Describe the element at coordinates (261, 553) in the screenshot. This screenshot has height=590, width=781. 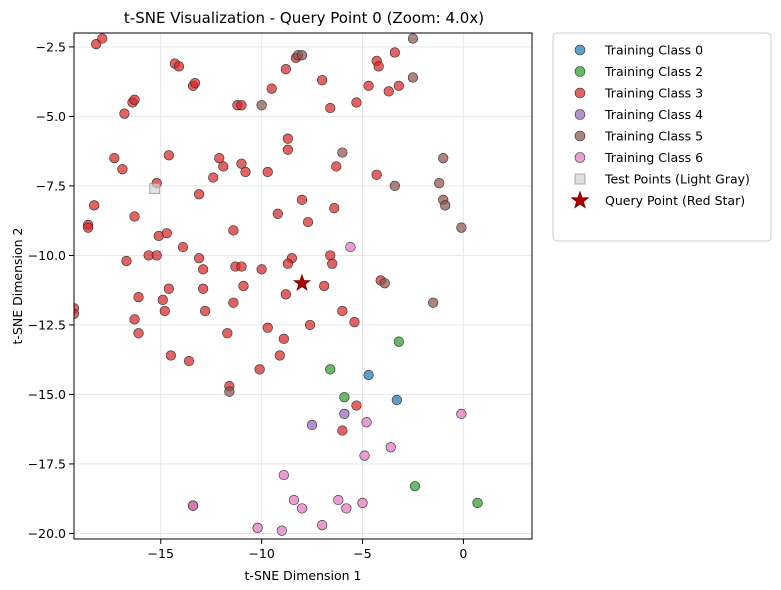
I see `x-tick-label: −10` at that location.